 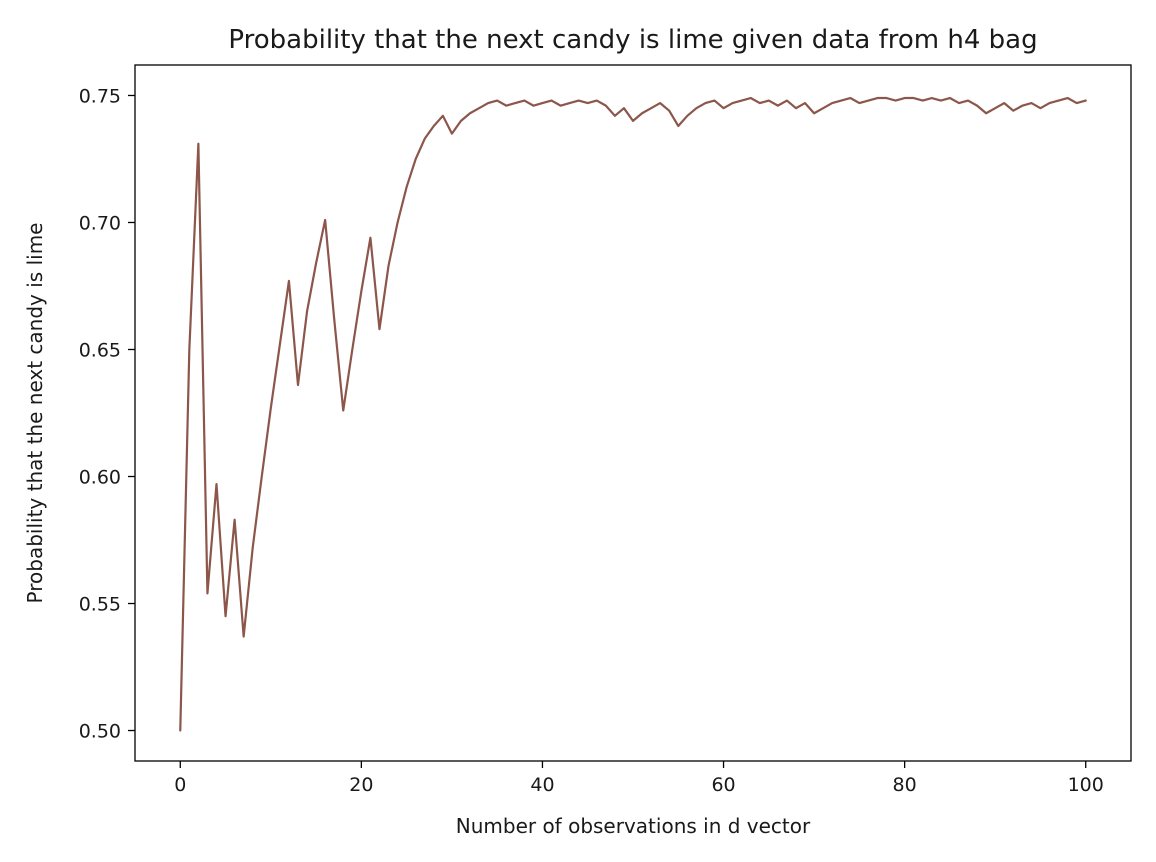 I want to click on x-tick-label: 40, so click(x=542, y=785).